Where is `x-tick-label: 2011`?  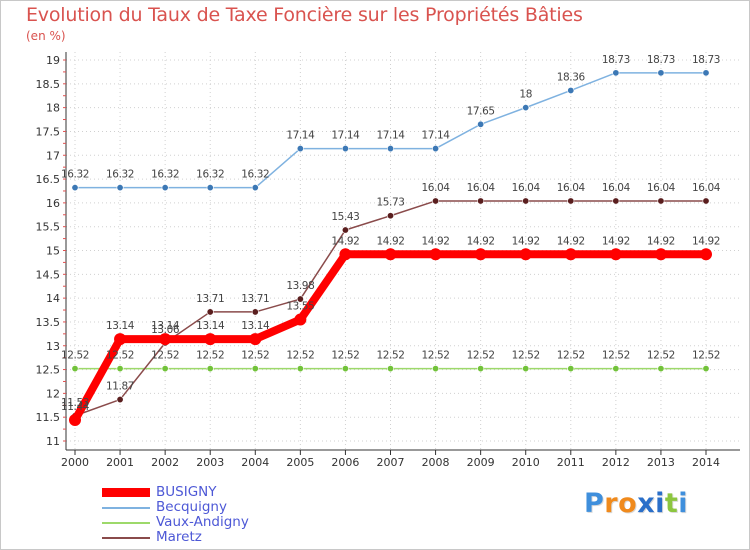 x-tick-label: 2011 is located at coordinates (571, 462).